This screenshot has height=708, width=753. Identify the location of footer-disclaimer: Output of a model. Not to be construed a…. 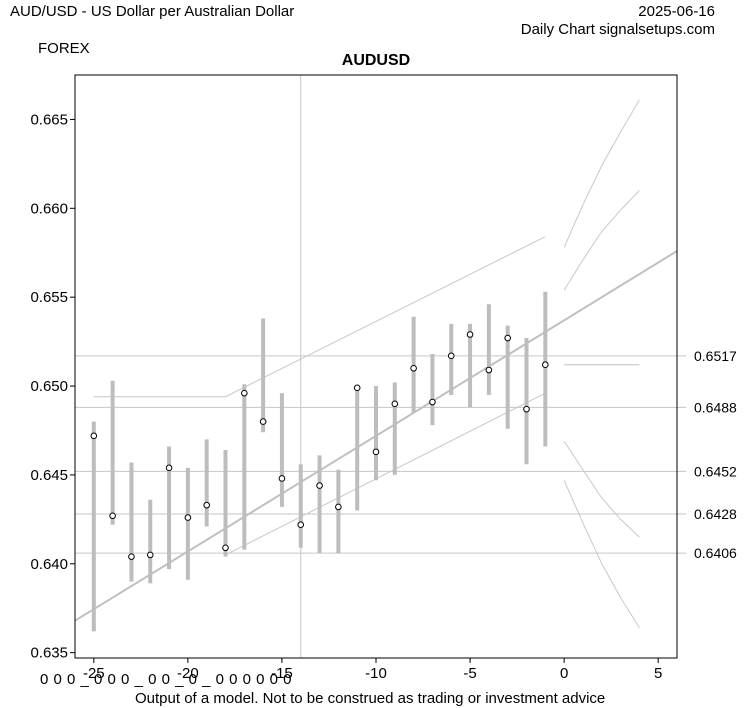
(370, 698).